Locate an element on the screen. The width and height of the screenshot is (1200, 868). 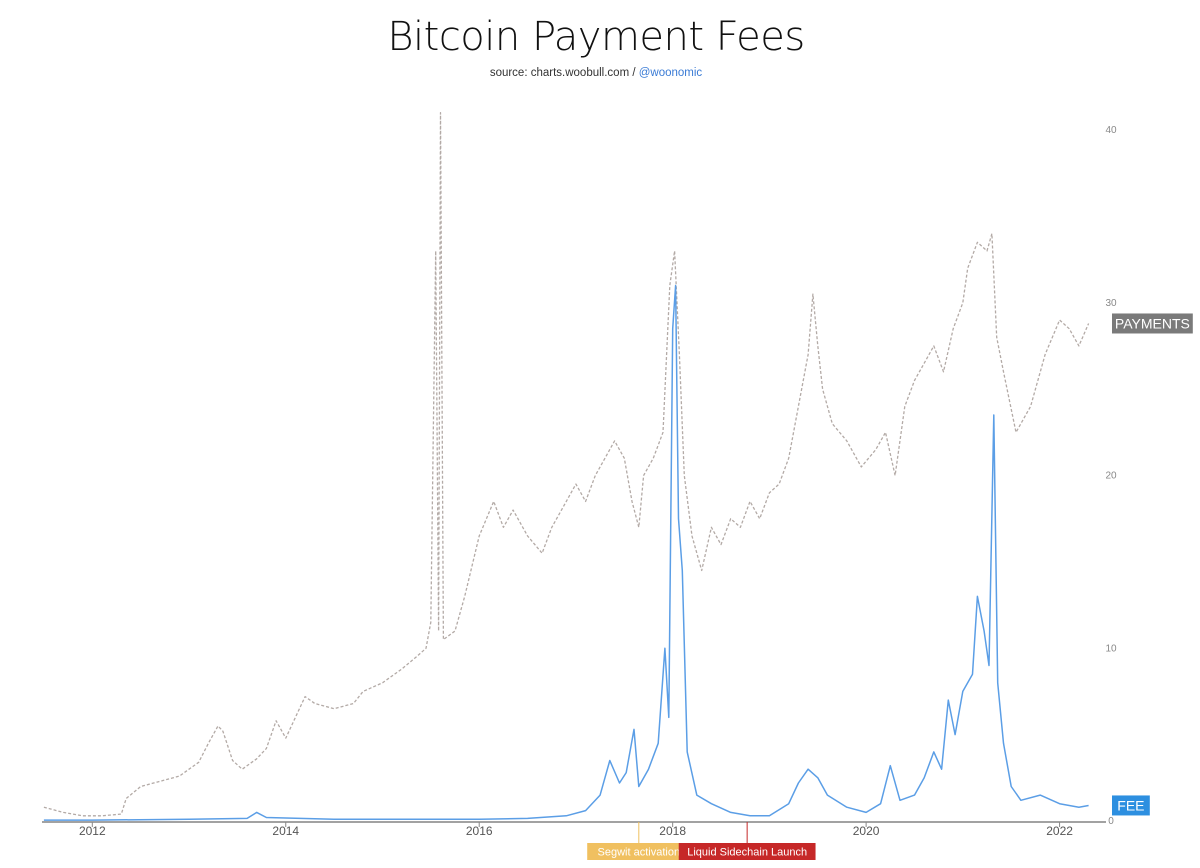
source-text: source: charts.woobull.com / is located at coordinates (564, 73).